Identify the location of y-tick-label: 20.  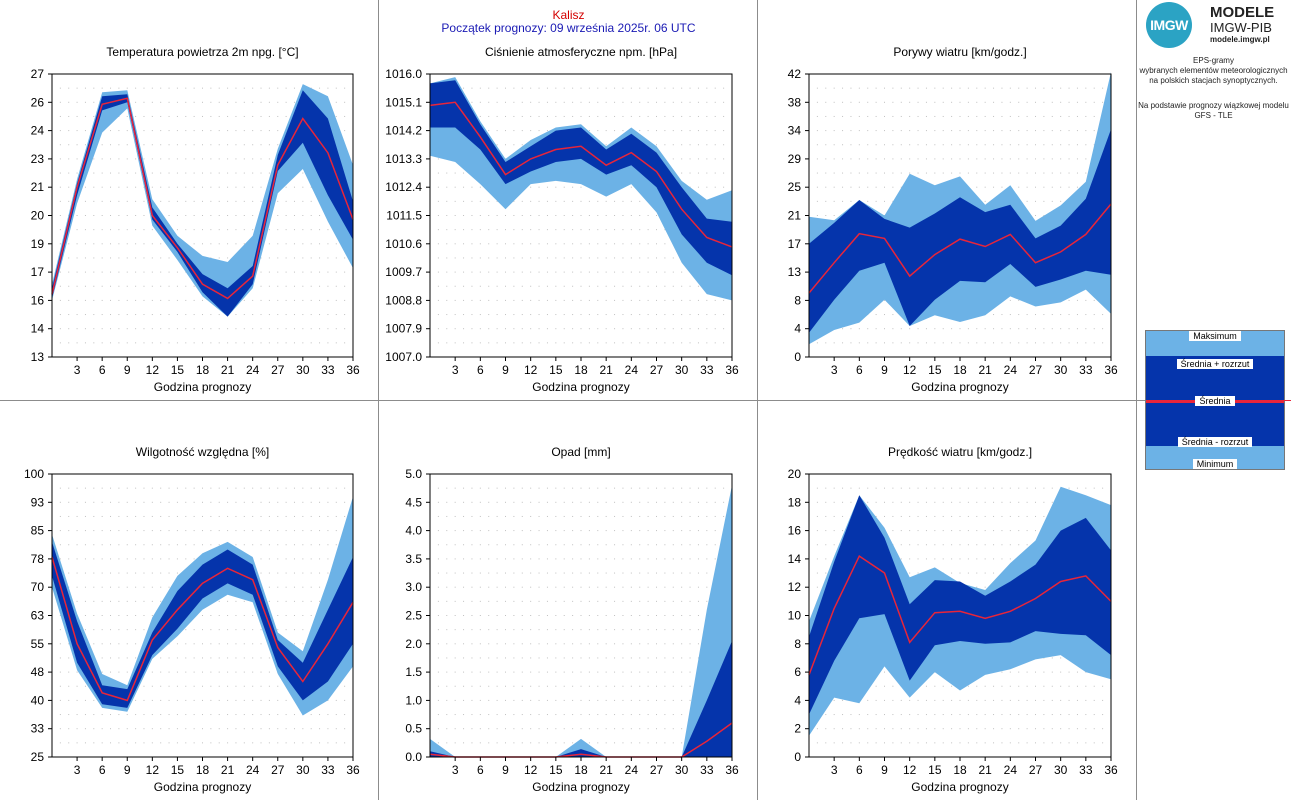
(38, 216).